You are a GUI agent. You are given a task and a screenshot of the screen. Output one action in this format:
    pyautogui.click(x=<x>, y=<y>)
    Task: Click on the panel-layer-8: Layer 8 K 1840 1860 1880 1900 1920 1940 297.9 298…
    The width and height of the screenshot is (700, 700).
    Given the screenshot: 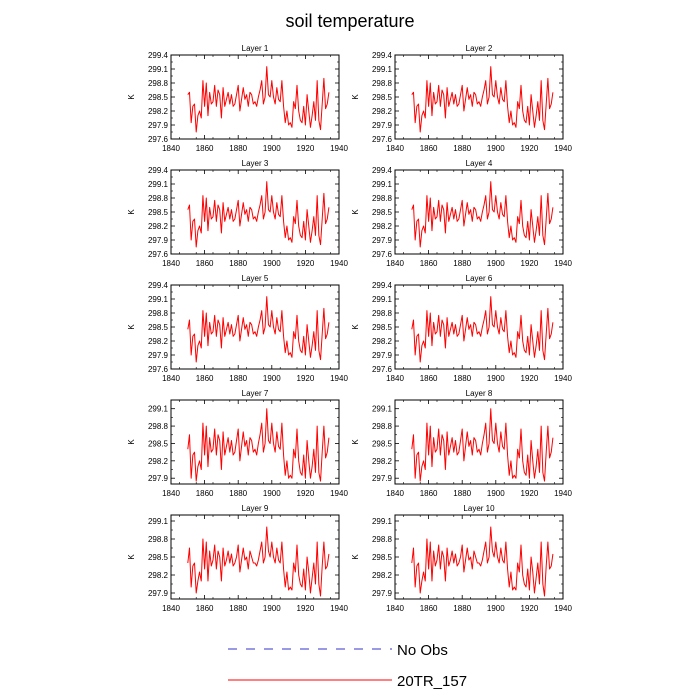 What is the action you would take?
    pyautogui.click(x=461, y=443)
    